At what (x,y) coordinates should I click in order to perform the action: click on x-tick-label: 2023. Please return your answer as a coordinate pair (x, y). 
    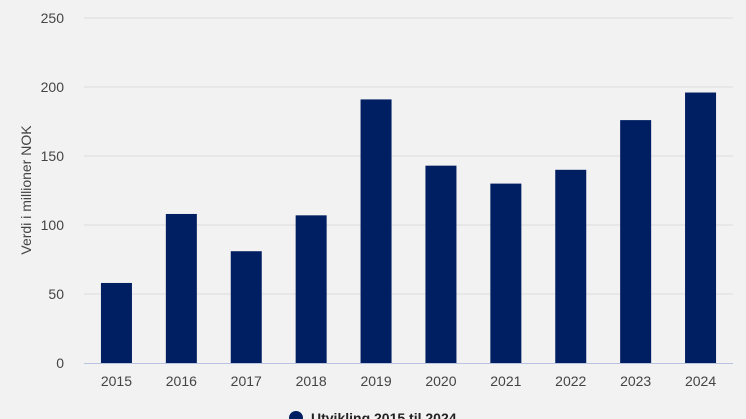
    Looking at the image, I should click on (635, 381).